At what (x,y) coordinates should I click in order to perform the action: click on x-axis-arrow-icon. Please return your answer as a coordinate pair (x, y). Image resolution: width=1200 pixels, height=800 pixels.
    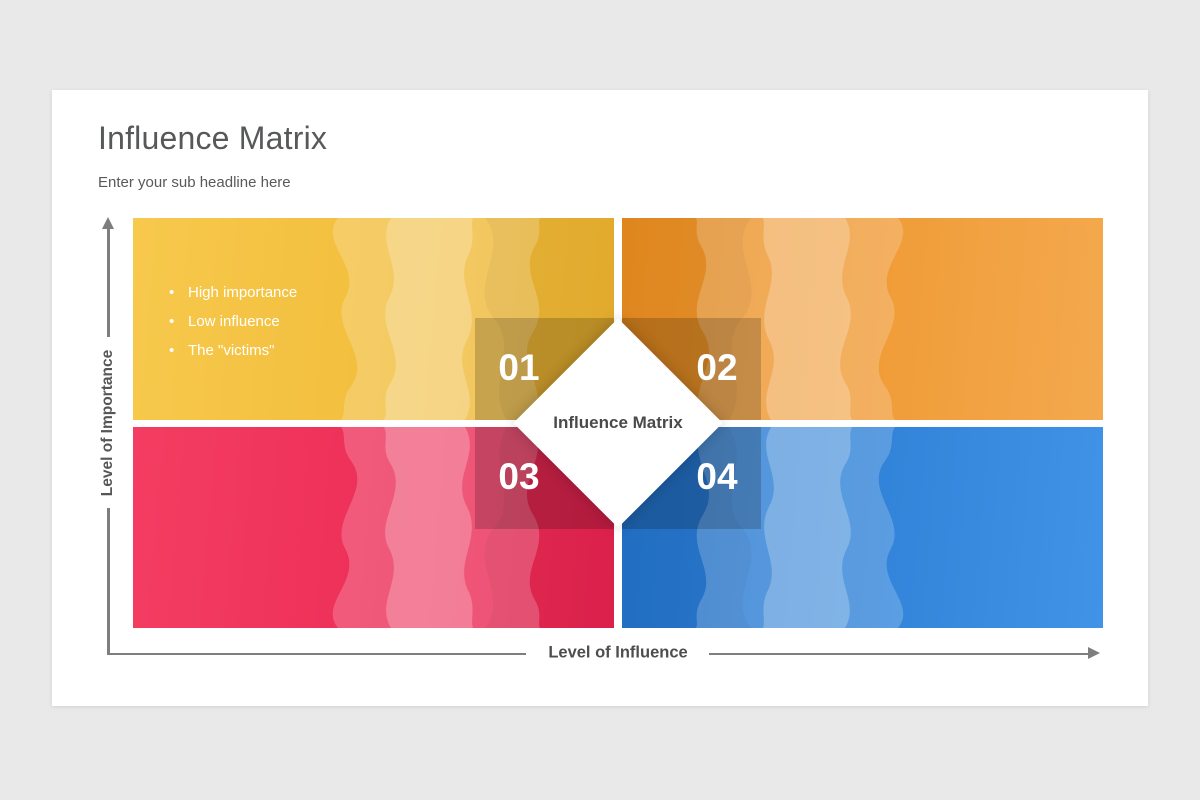
    Looking at the image, I should click on (1094, 653).